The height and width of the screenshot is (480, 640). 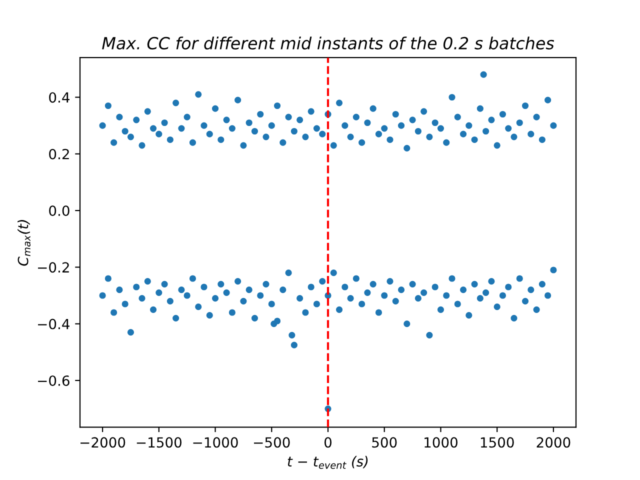 What do you see at coordinates (24, 243) in the screenshot?
I see `y-axis-title: C$_{max}$(t)` at bounding box center [24, 243].